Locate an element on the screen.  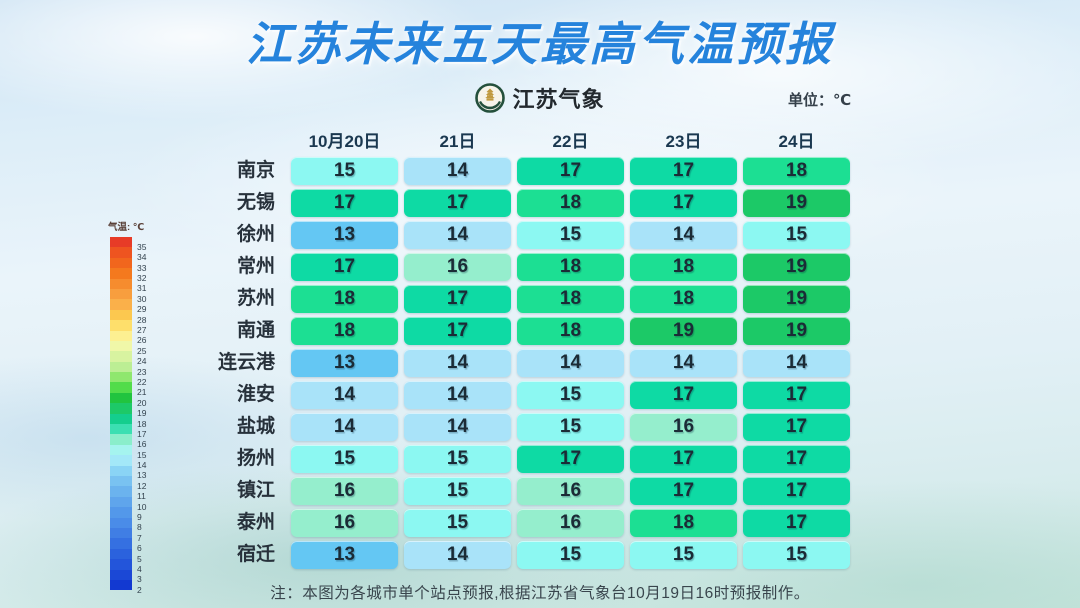
table-row: 泰州 16 15 16 18 17 is located at coordinates (521, 523).